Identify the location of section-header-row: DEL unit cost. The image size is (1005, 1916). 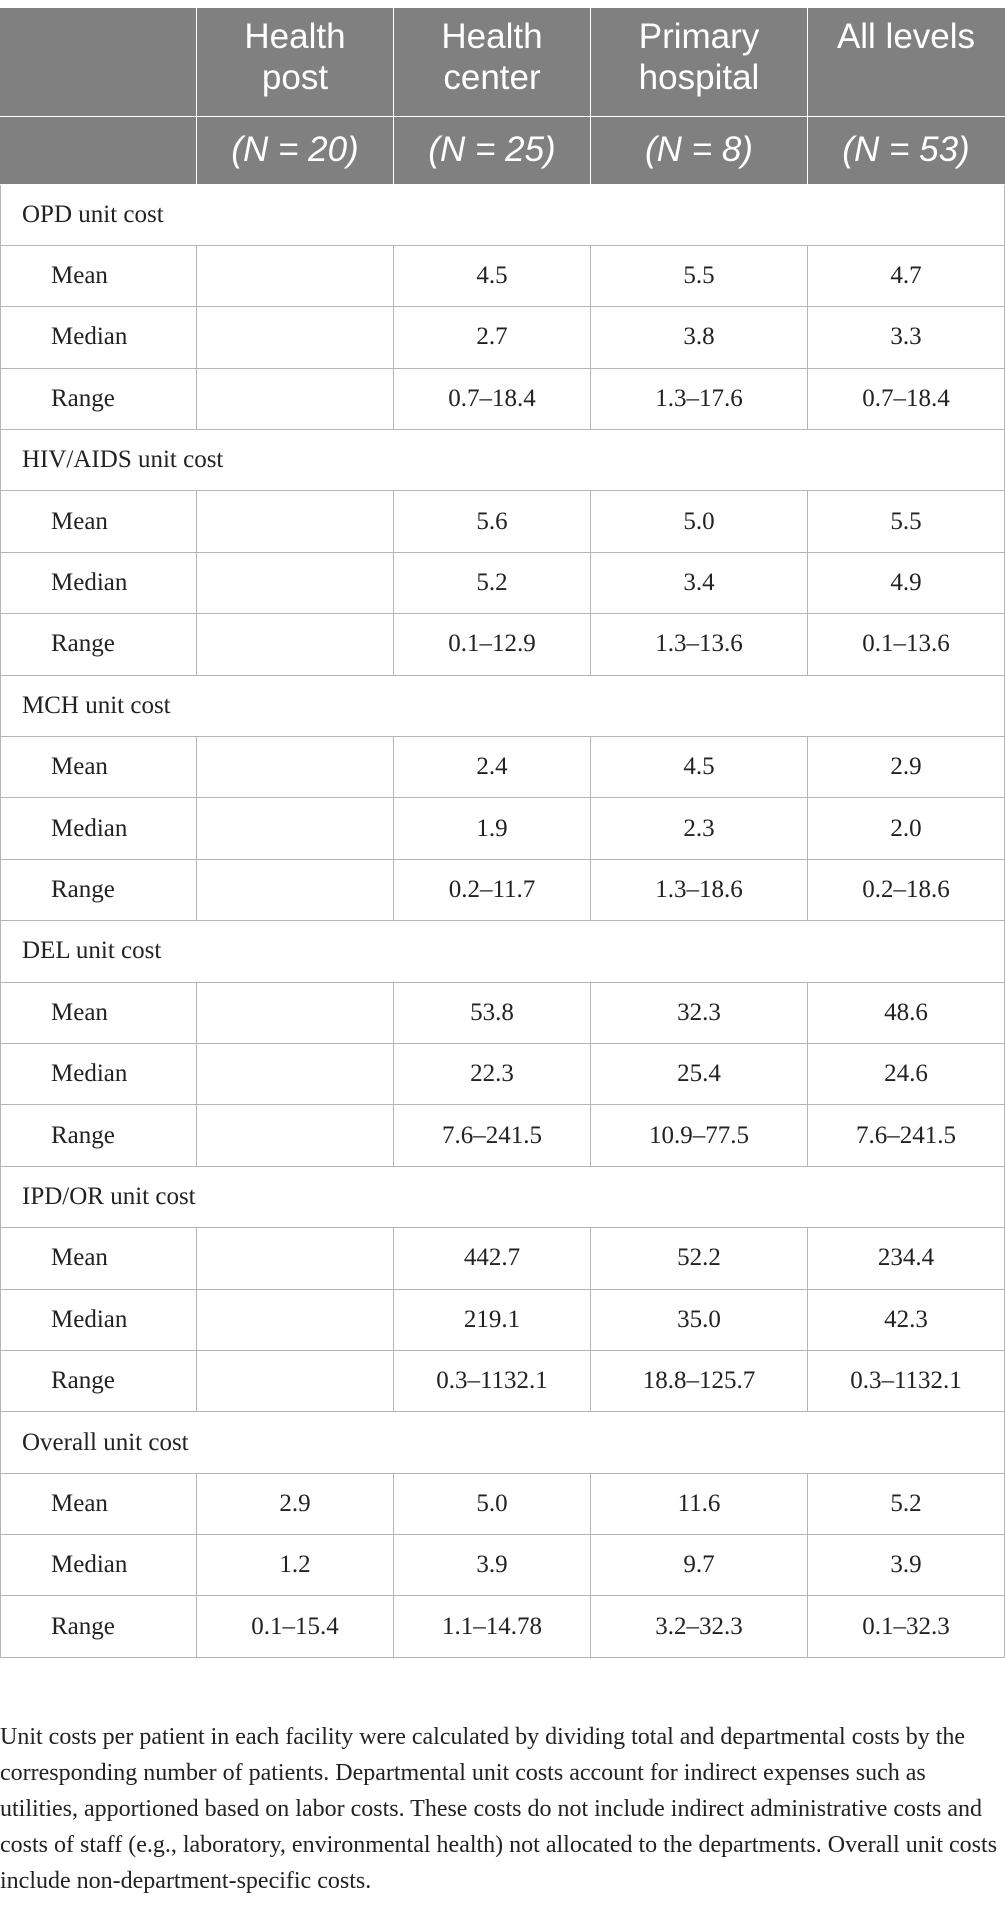
(502, 951).